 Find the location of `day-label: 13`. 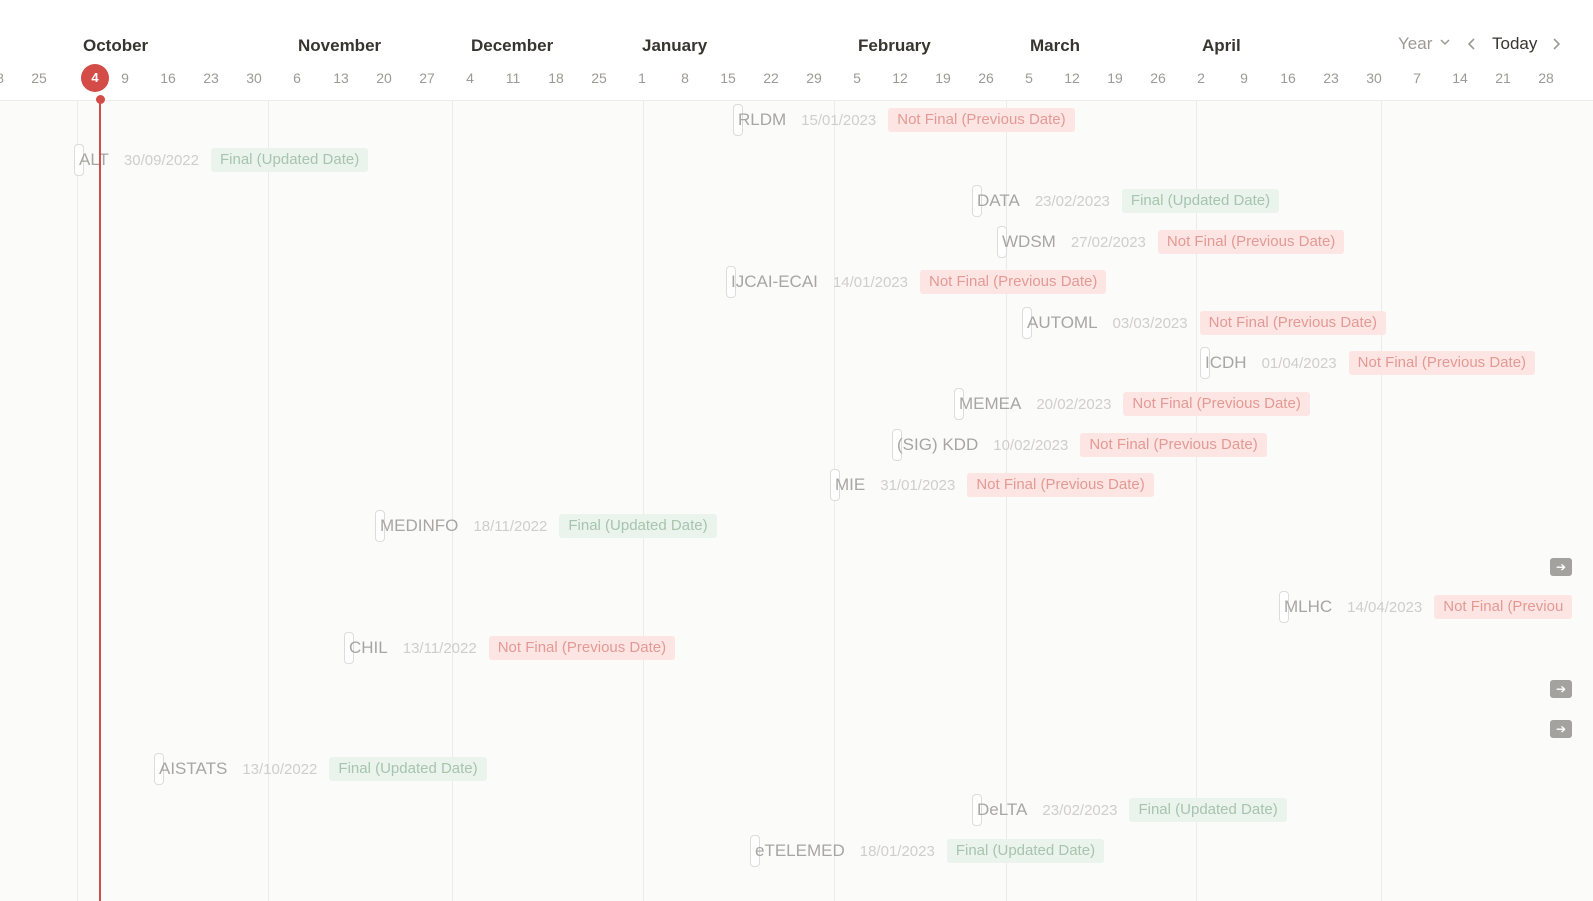

day-label: 13 is located at coordinates (341, 78).